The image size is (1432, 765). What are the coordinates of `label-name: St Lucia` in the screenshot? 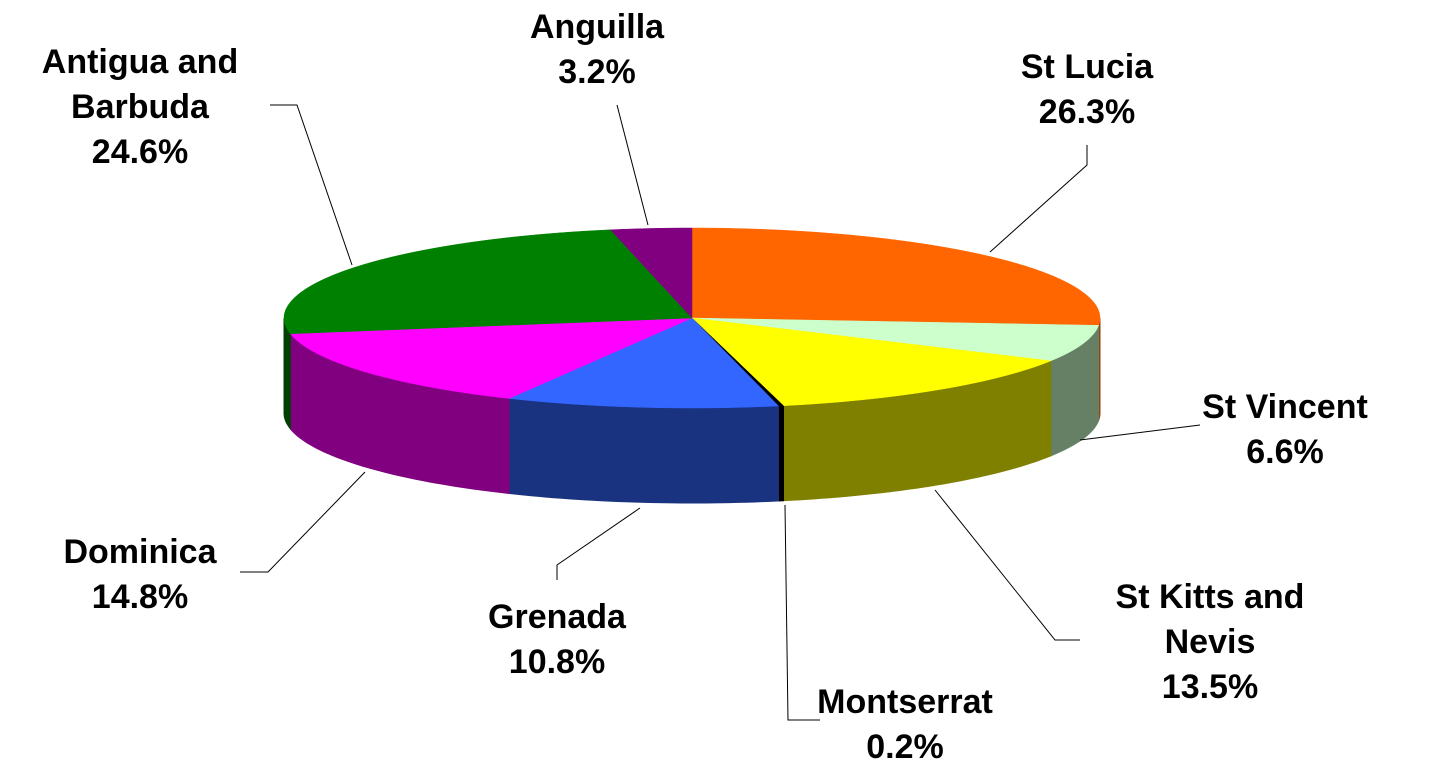 It's located at (1087, 67).